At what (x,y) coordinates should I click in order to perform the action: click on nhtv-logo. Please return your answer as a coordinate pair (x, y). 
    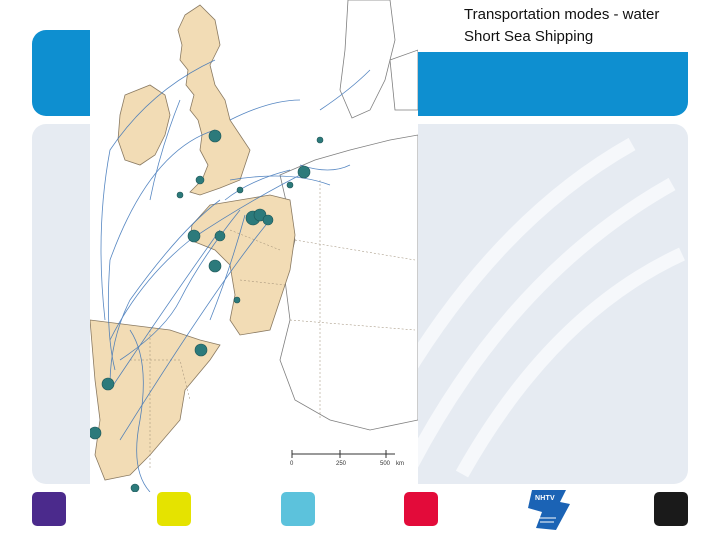
    Looking at the image, I should click on (549, 510).